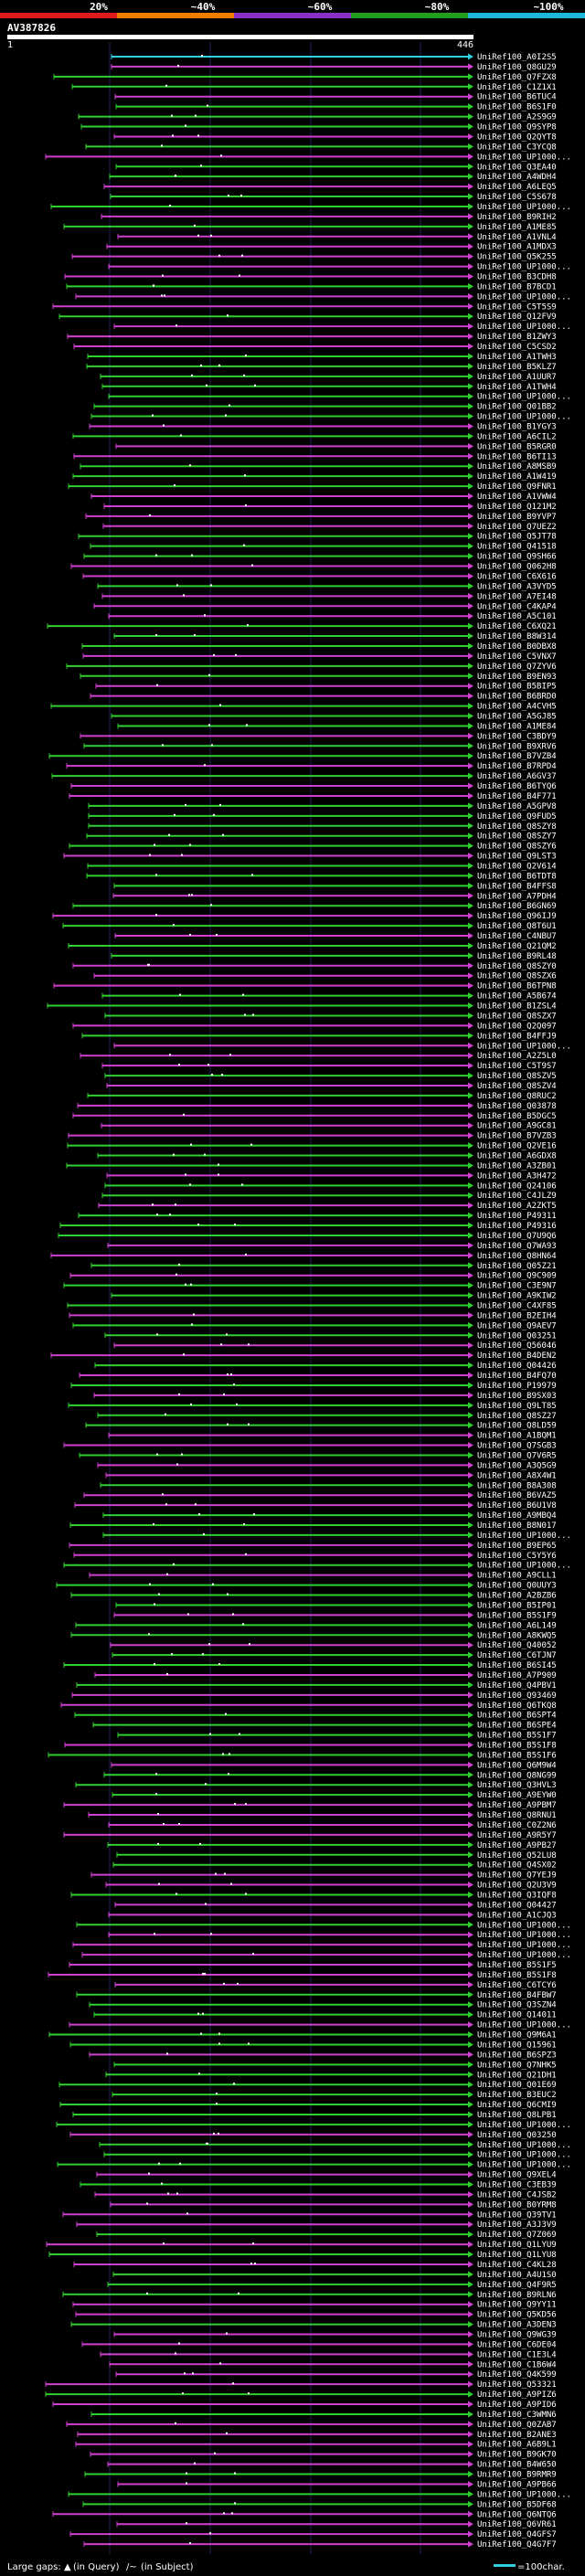 This screenshot has height=2576, width=585. Describe the element at coordinates (305, 77) in the screenshot. I see `hit-row: UniRef100_Q7FZX8` at that location.